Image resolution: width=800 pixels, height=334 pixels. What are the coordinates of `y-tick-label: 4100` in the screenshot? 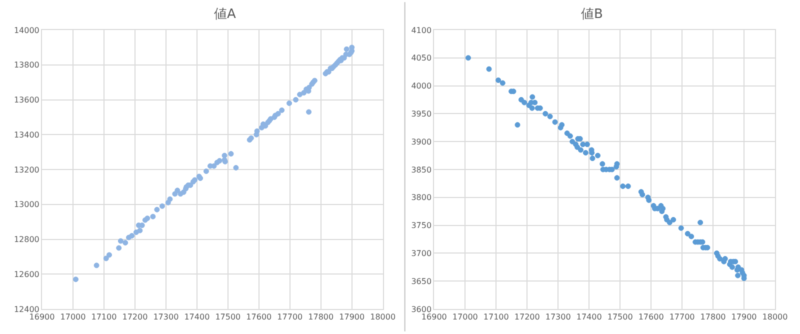 It's located at (421, 30).